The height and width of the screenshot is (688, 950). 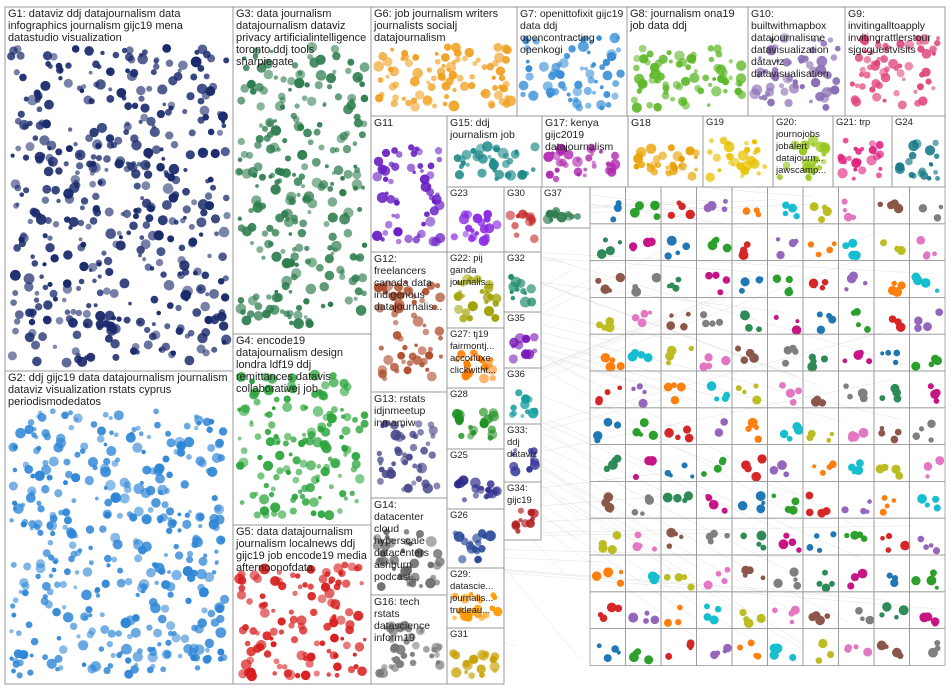 I want to click on cluster-cell, so click(x=891, y=352).